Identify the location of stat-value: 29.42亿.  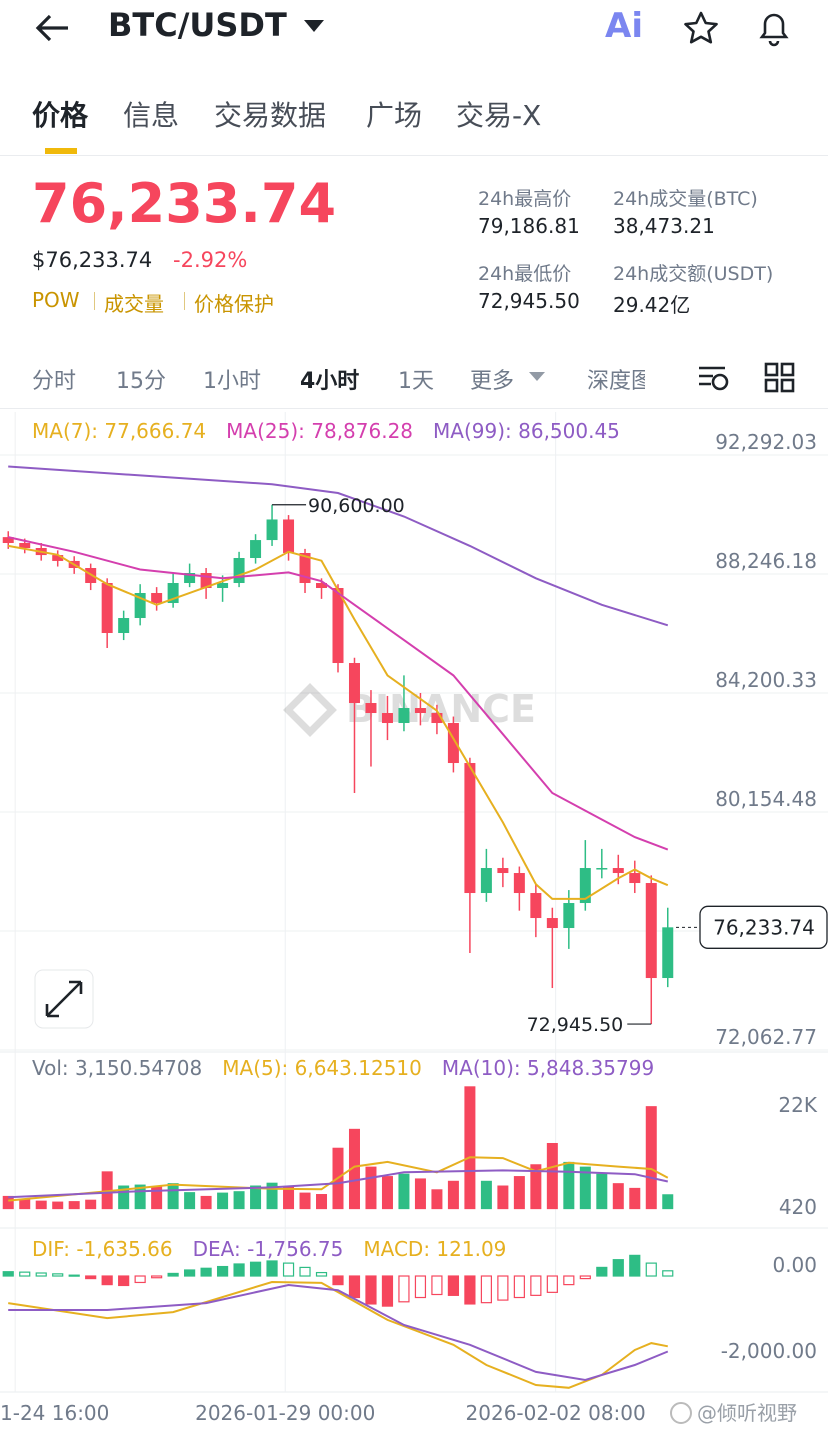
(652, 305).